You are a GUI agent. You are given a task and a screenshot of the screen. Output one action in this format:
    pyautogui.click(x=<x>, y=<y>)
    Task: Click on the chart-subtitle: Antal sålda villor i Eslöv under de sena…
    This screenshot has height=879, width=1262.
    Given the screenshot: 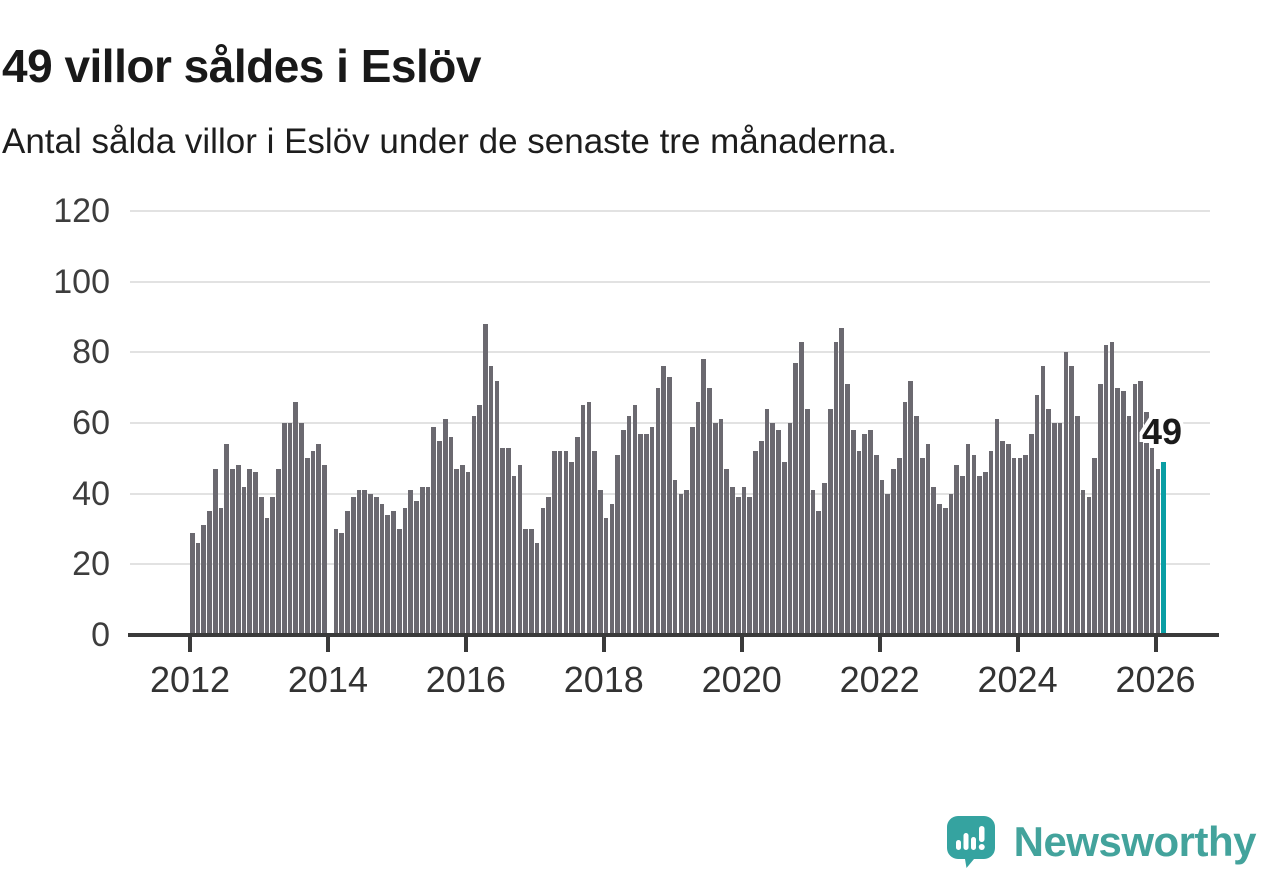 What is the action you would take?
    pyautogui.click(x=449, y=141)
    